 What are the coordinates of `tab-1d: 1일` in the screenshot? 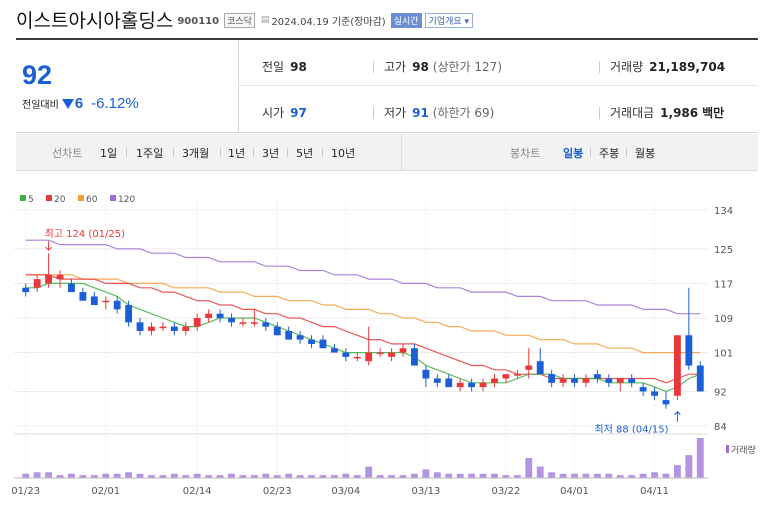 It's located at (109, 153).